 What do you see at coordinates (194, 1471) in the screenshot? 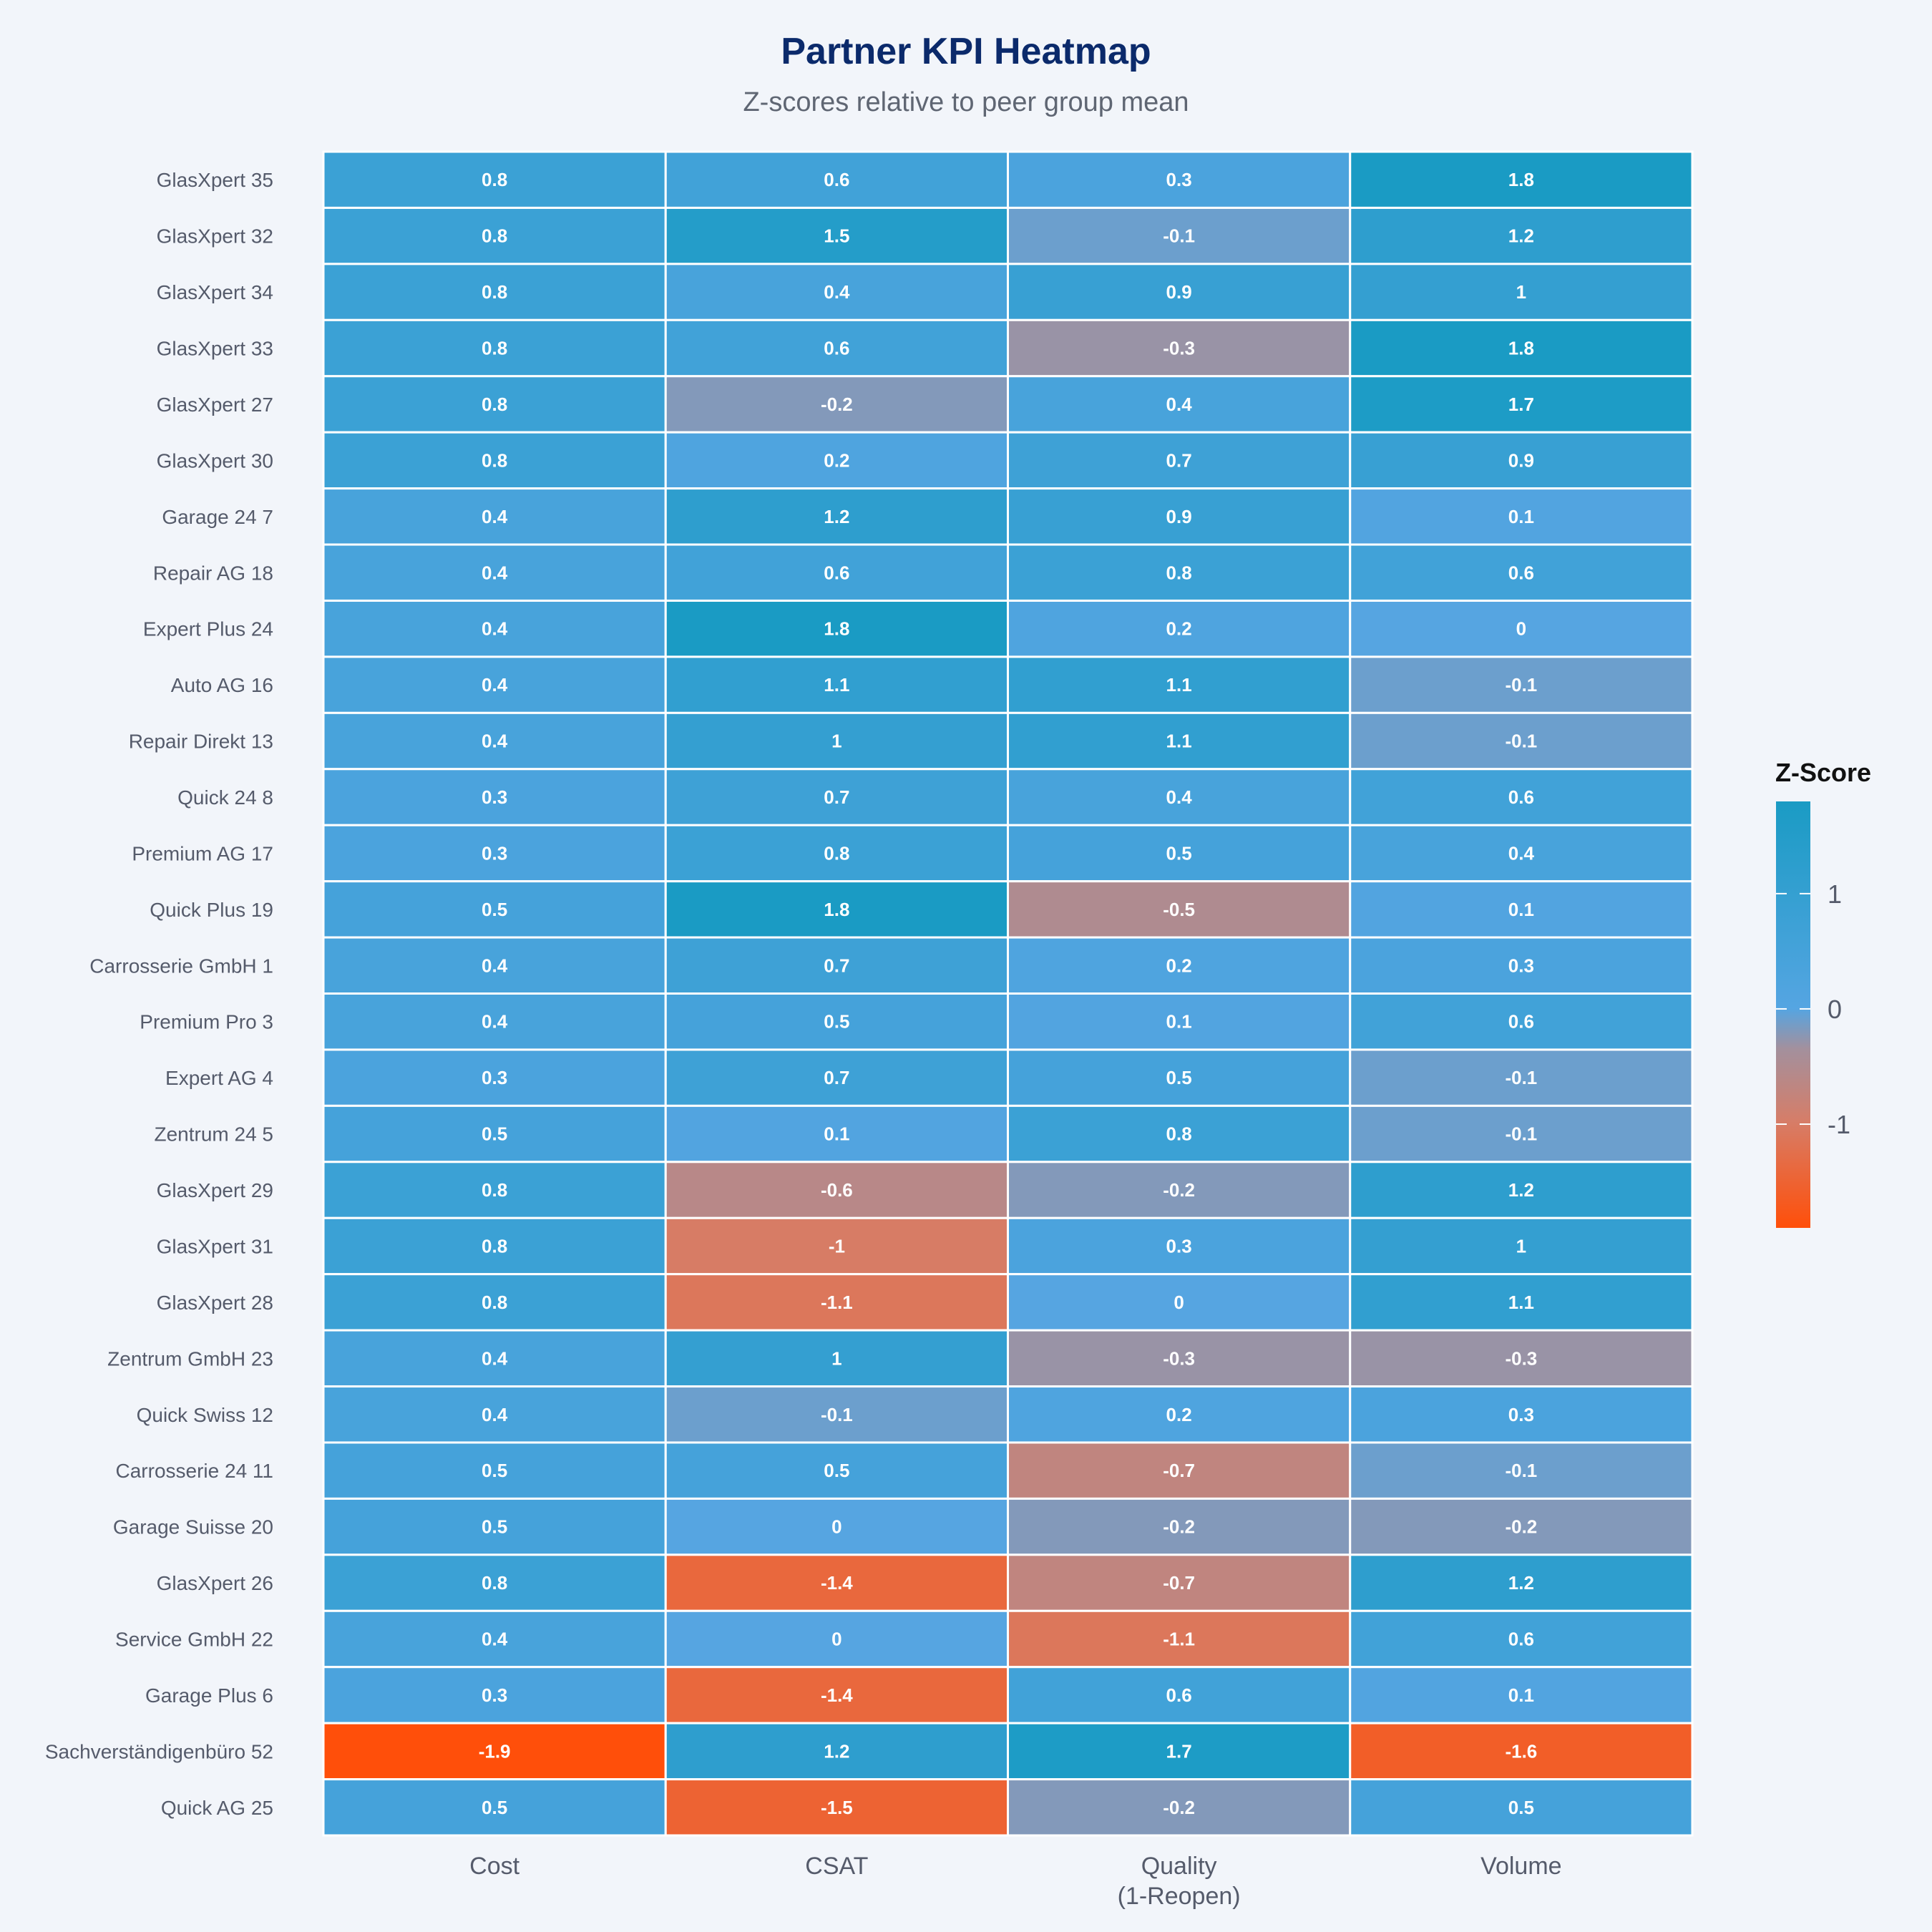
I see `row-label: Carrosserie 24 11` at bounding box center [194, 1471].